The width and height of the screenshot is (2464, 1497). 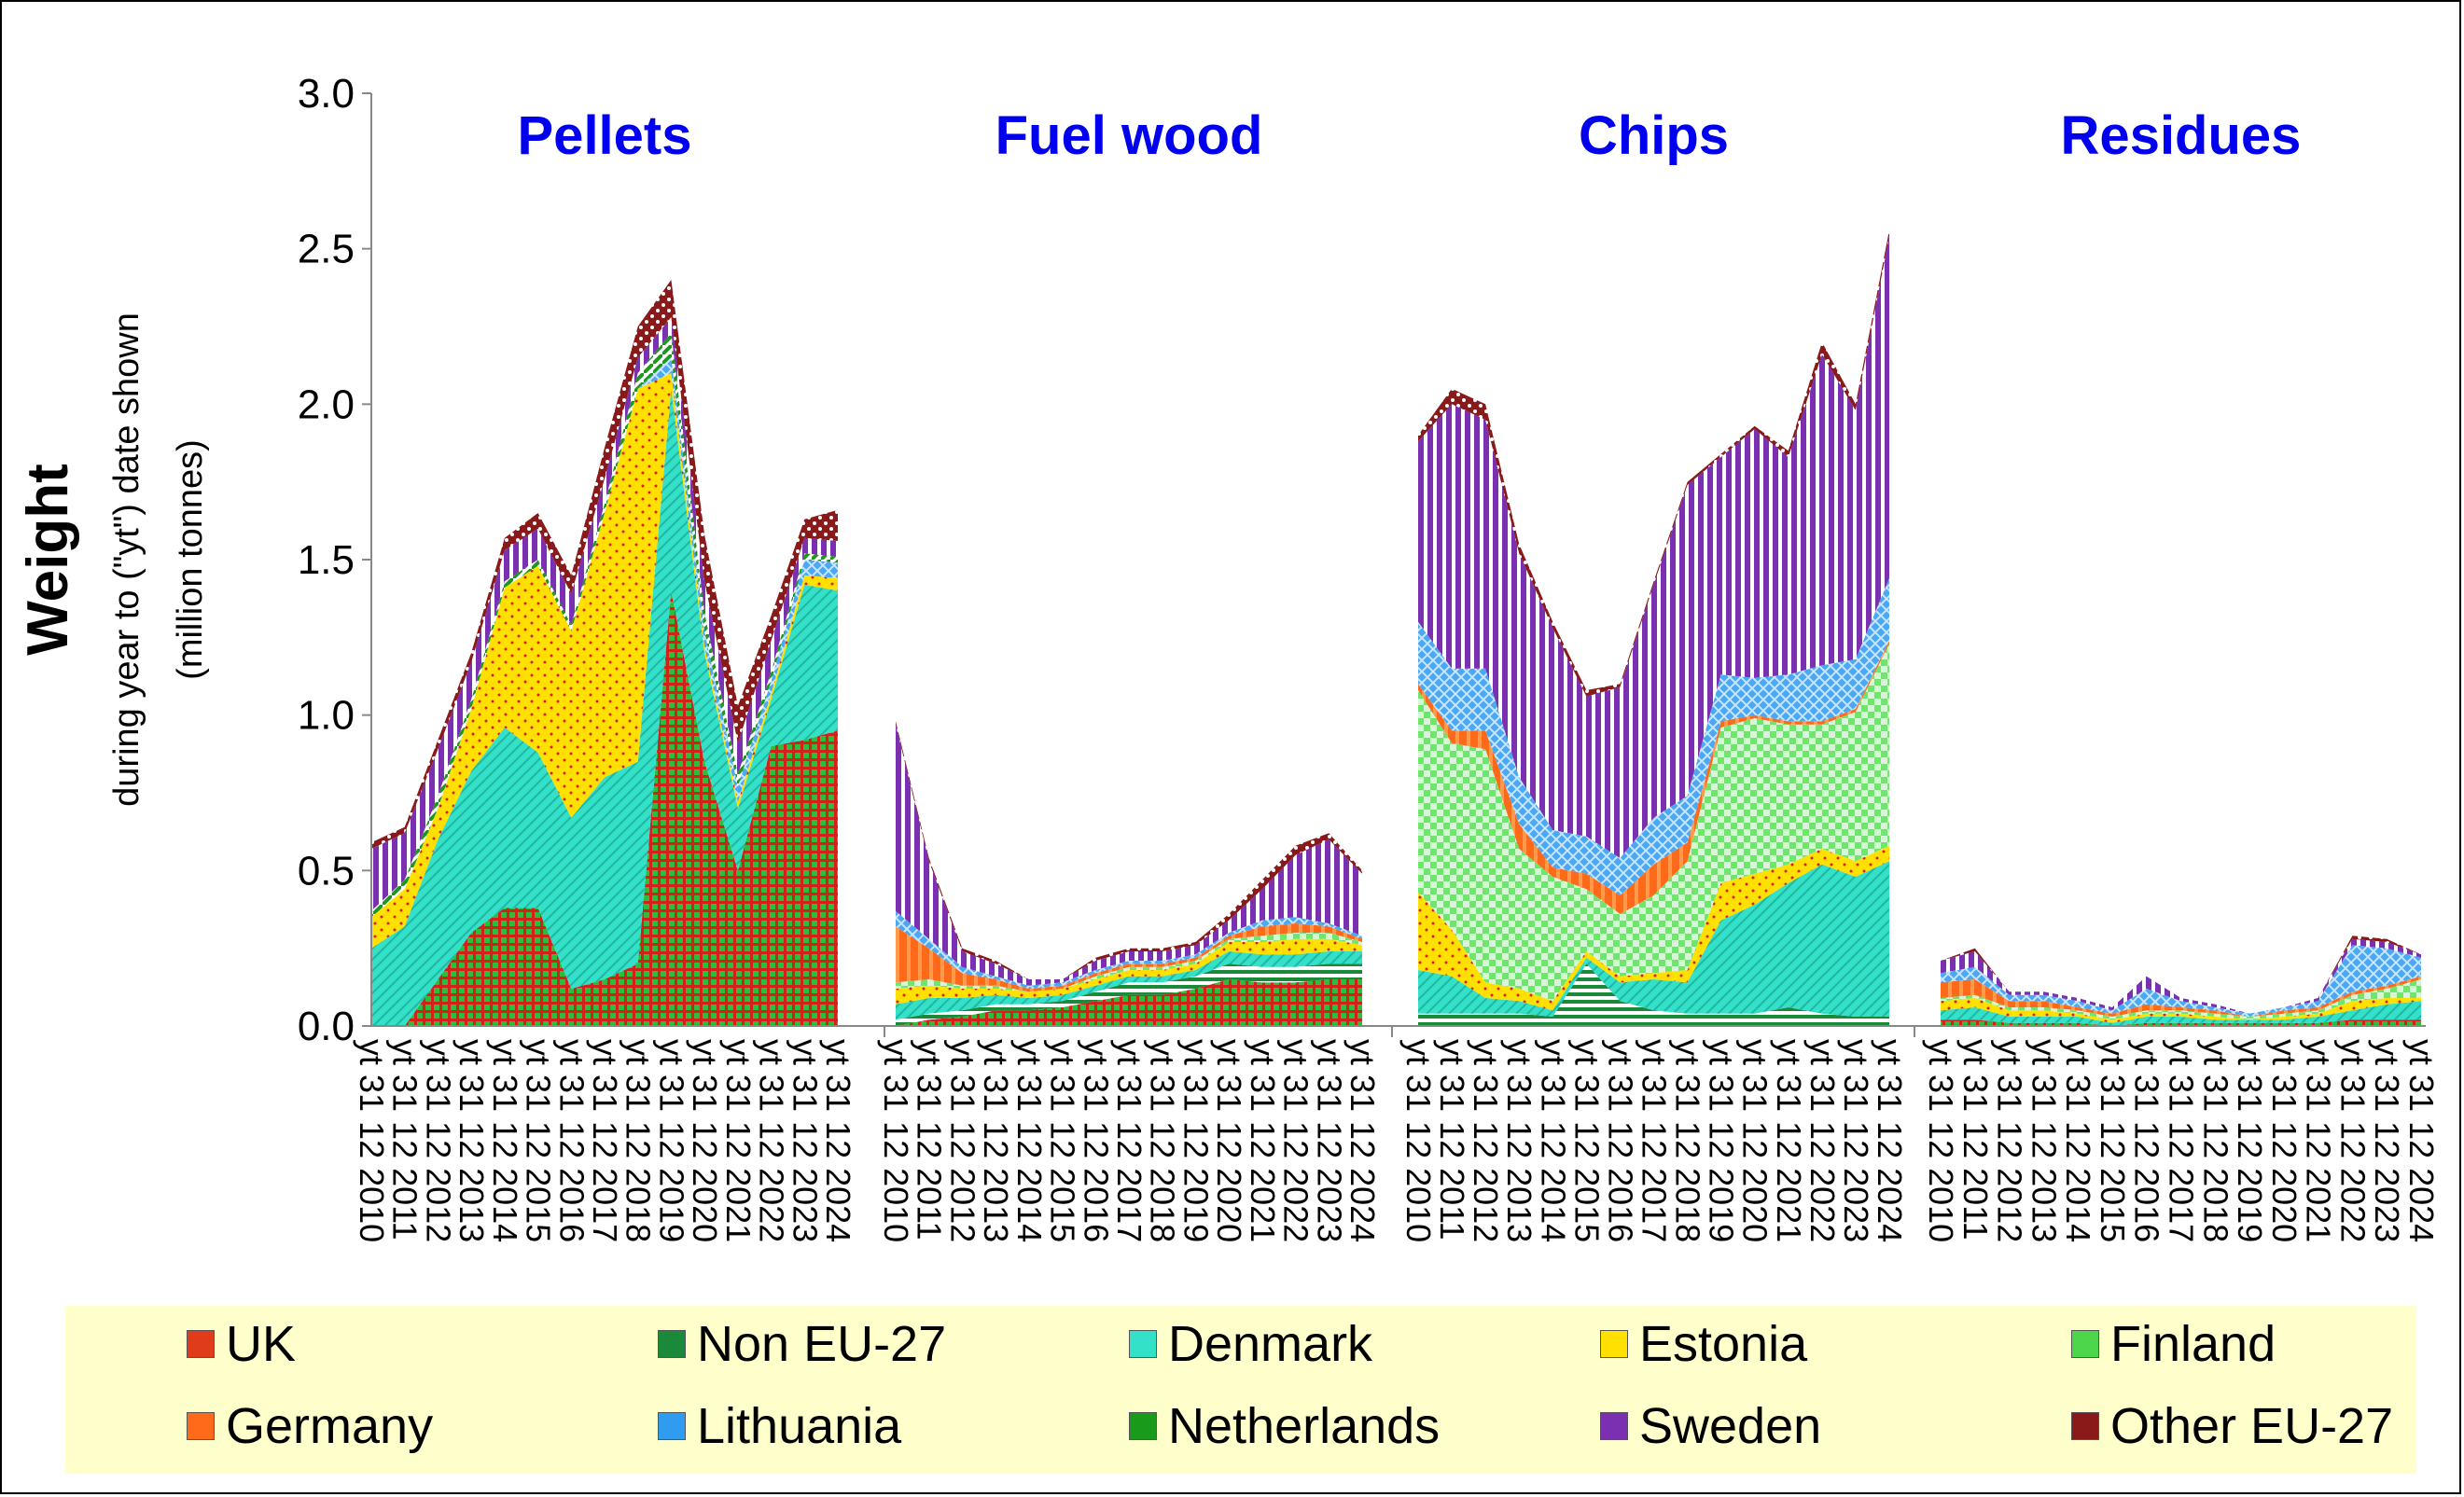 I want to click on y-tick-label: 3.0, so click(x=326, y=94).